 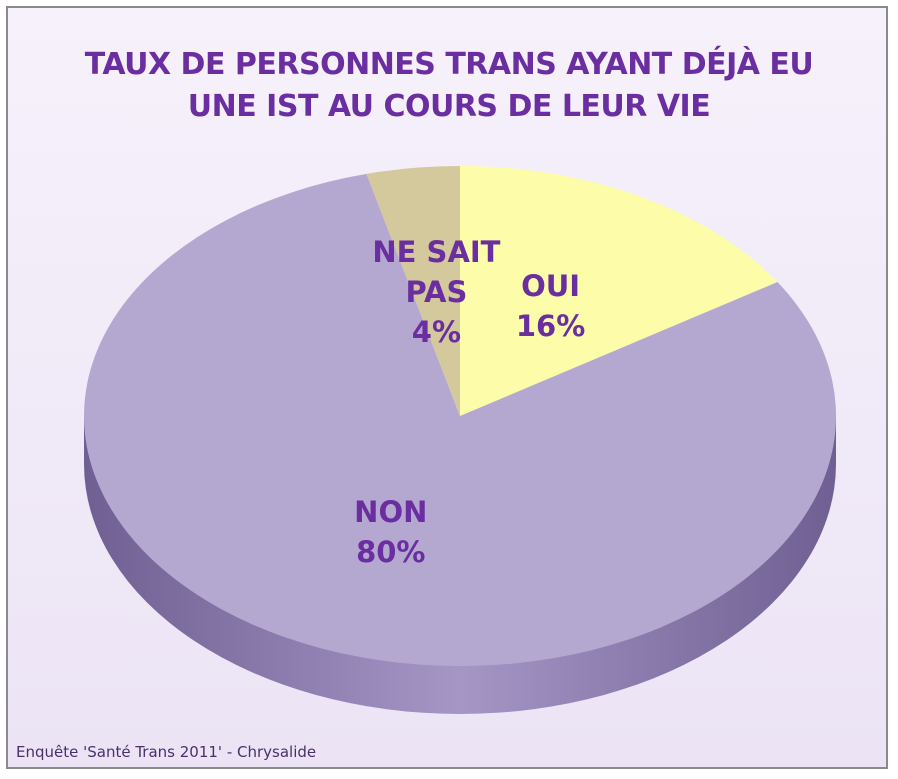 What do you see at coordinates (391, 532) in the screenshot?
I see `slice-label: NON 80%` at bounding box center [391, 532].